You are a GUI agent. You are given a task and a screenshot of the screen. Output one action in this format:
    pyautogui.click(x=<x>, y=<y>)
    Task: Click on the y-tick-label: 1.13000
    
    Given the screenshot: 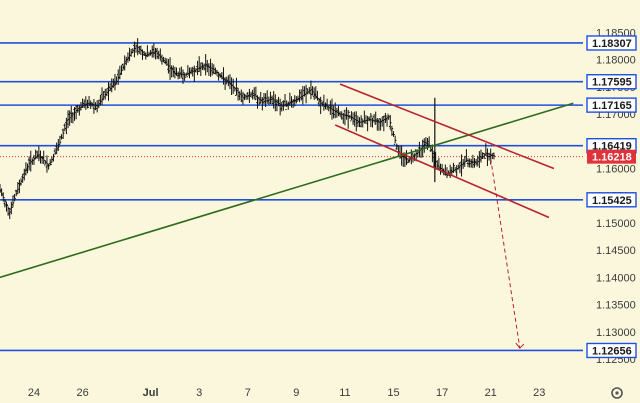 What is the action you would take?
    pyautogui.click(x=616, y=333)
    